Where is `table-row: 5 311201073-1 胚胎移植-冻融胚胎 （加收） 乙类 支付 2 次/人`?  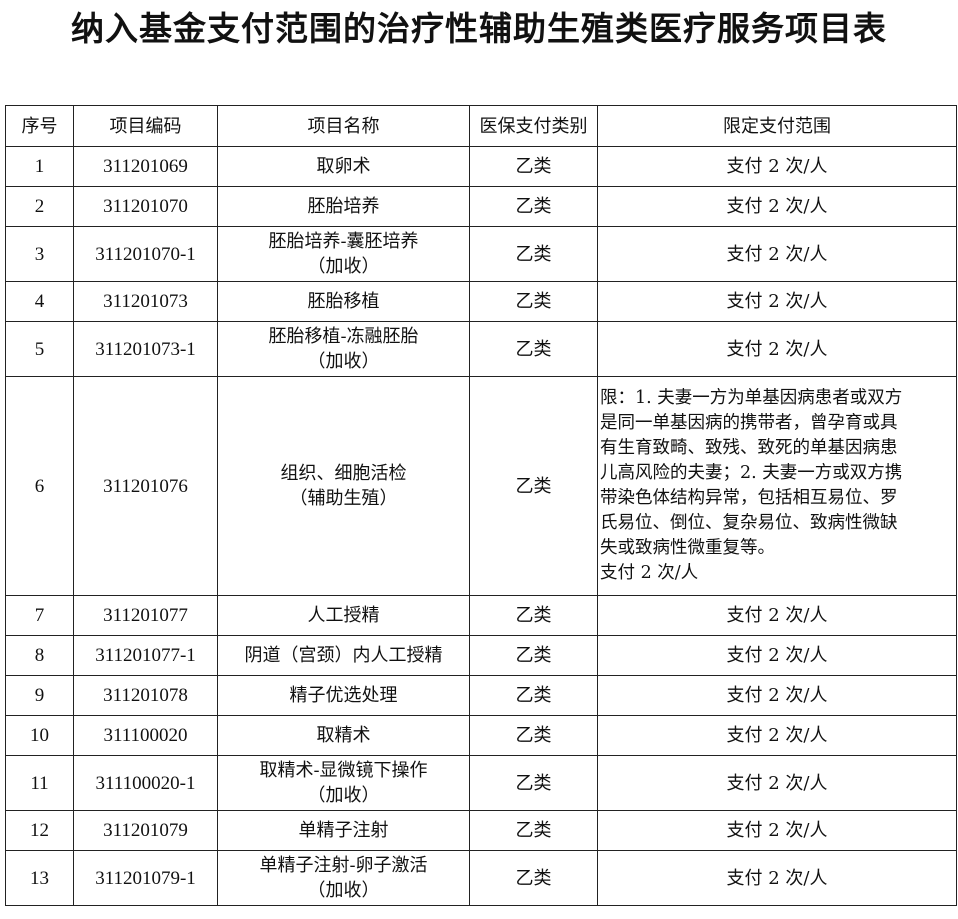 table-row: 5 311201073-1 胚胎移植-冻融胚胎 （加收） 乙类 支付 2 次/人 is located at coordinates (481, 349).